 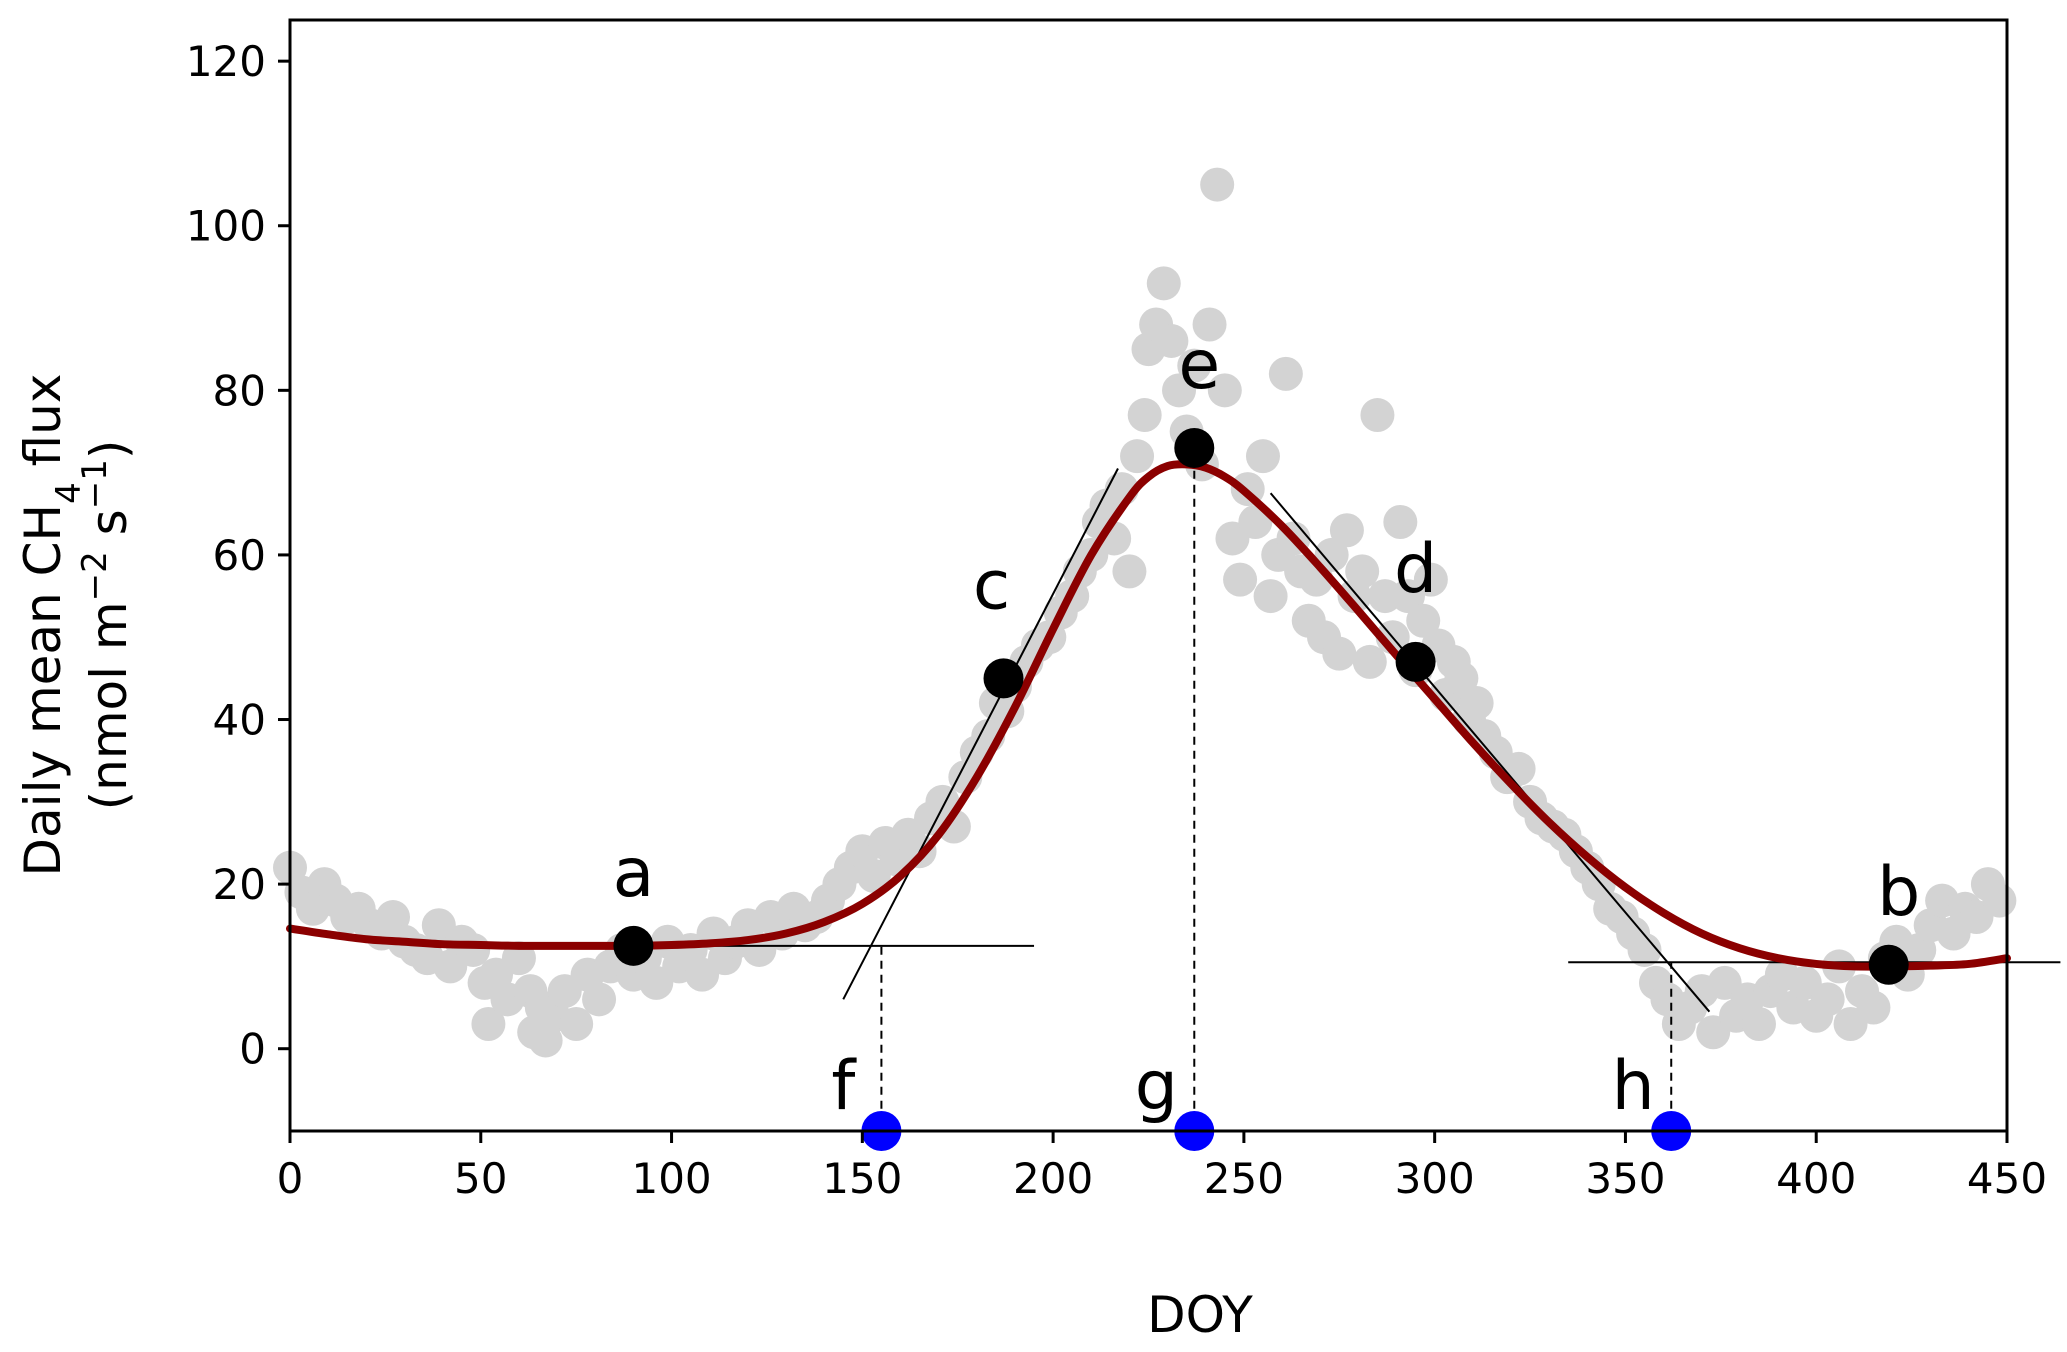 I want to click on y-axis-title-line1: Daily mean CH4 flux, so click(x=51, y=625).